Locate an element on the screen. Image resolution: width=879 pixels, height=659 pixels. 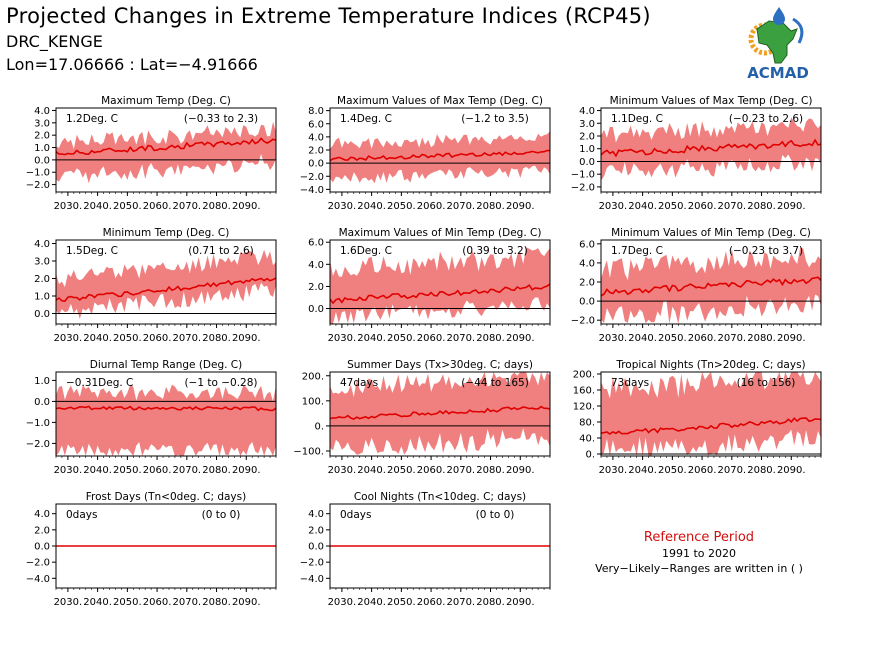
chart-mean-change: 1.6Deg. C is located at coordinates (366, 251).